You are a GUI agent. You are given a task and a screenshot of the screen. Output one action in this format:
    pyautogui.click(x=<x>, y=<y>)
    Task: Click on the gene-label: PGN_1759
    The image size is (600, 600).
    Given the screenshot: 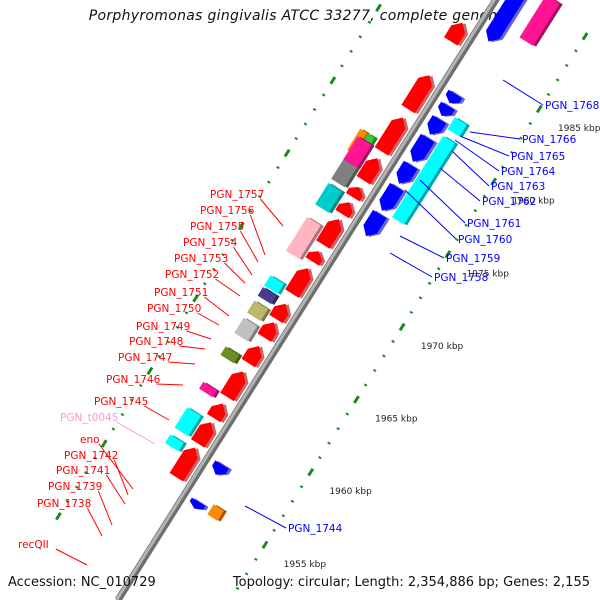 What is the action you would take?
    pyautogui.click(x=473, y=259)
    